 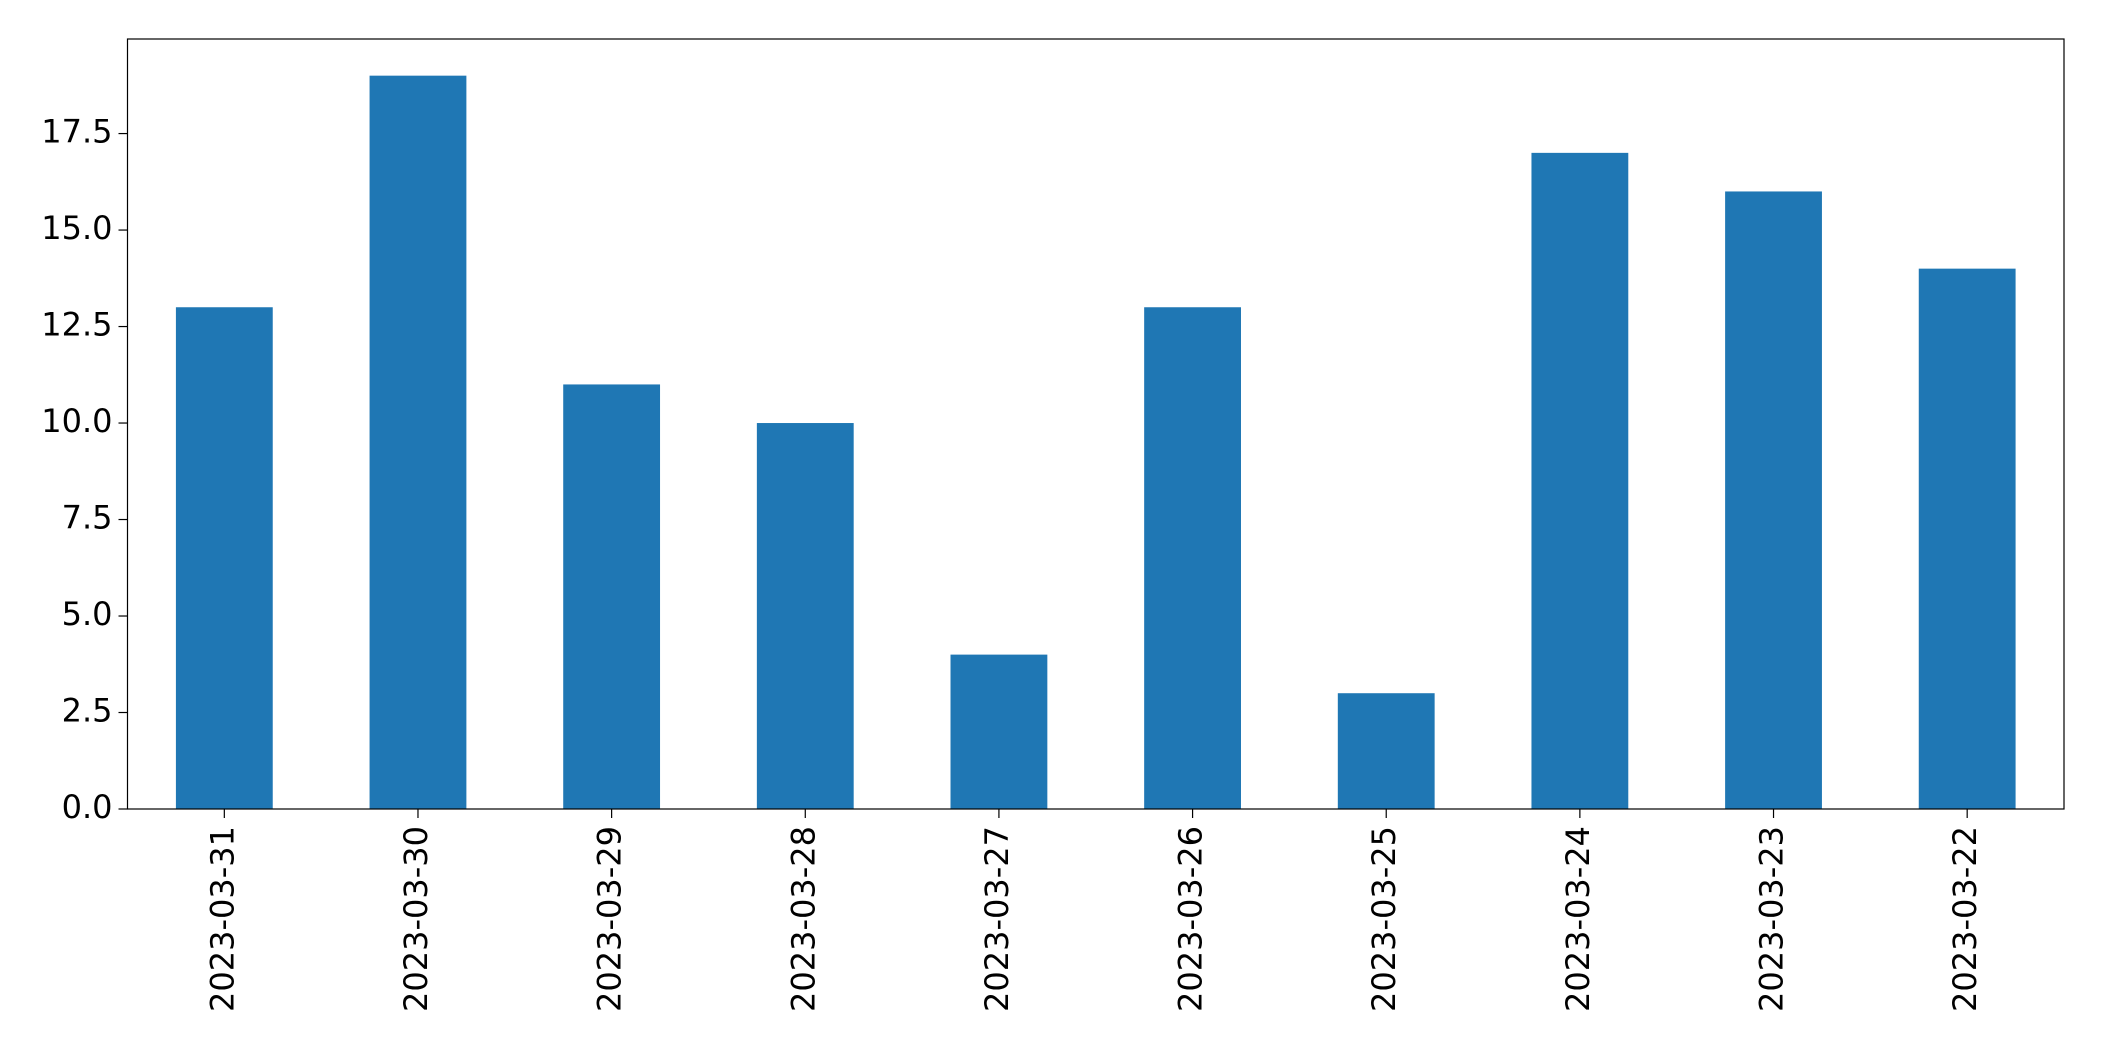 What do you see at coordinates (416, 919) in the screenshot?
I see `x-tick-label: 2023-03-30` at bounding box center [416, 919].